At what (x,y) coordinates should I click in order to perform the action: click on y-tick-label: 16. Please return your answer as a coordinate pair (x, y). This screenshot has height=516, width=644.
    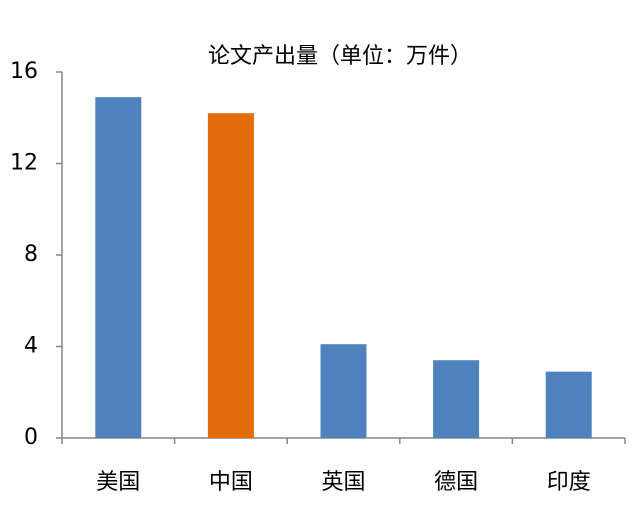
    Looking at the image, I should click on (24, 71).